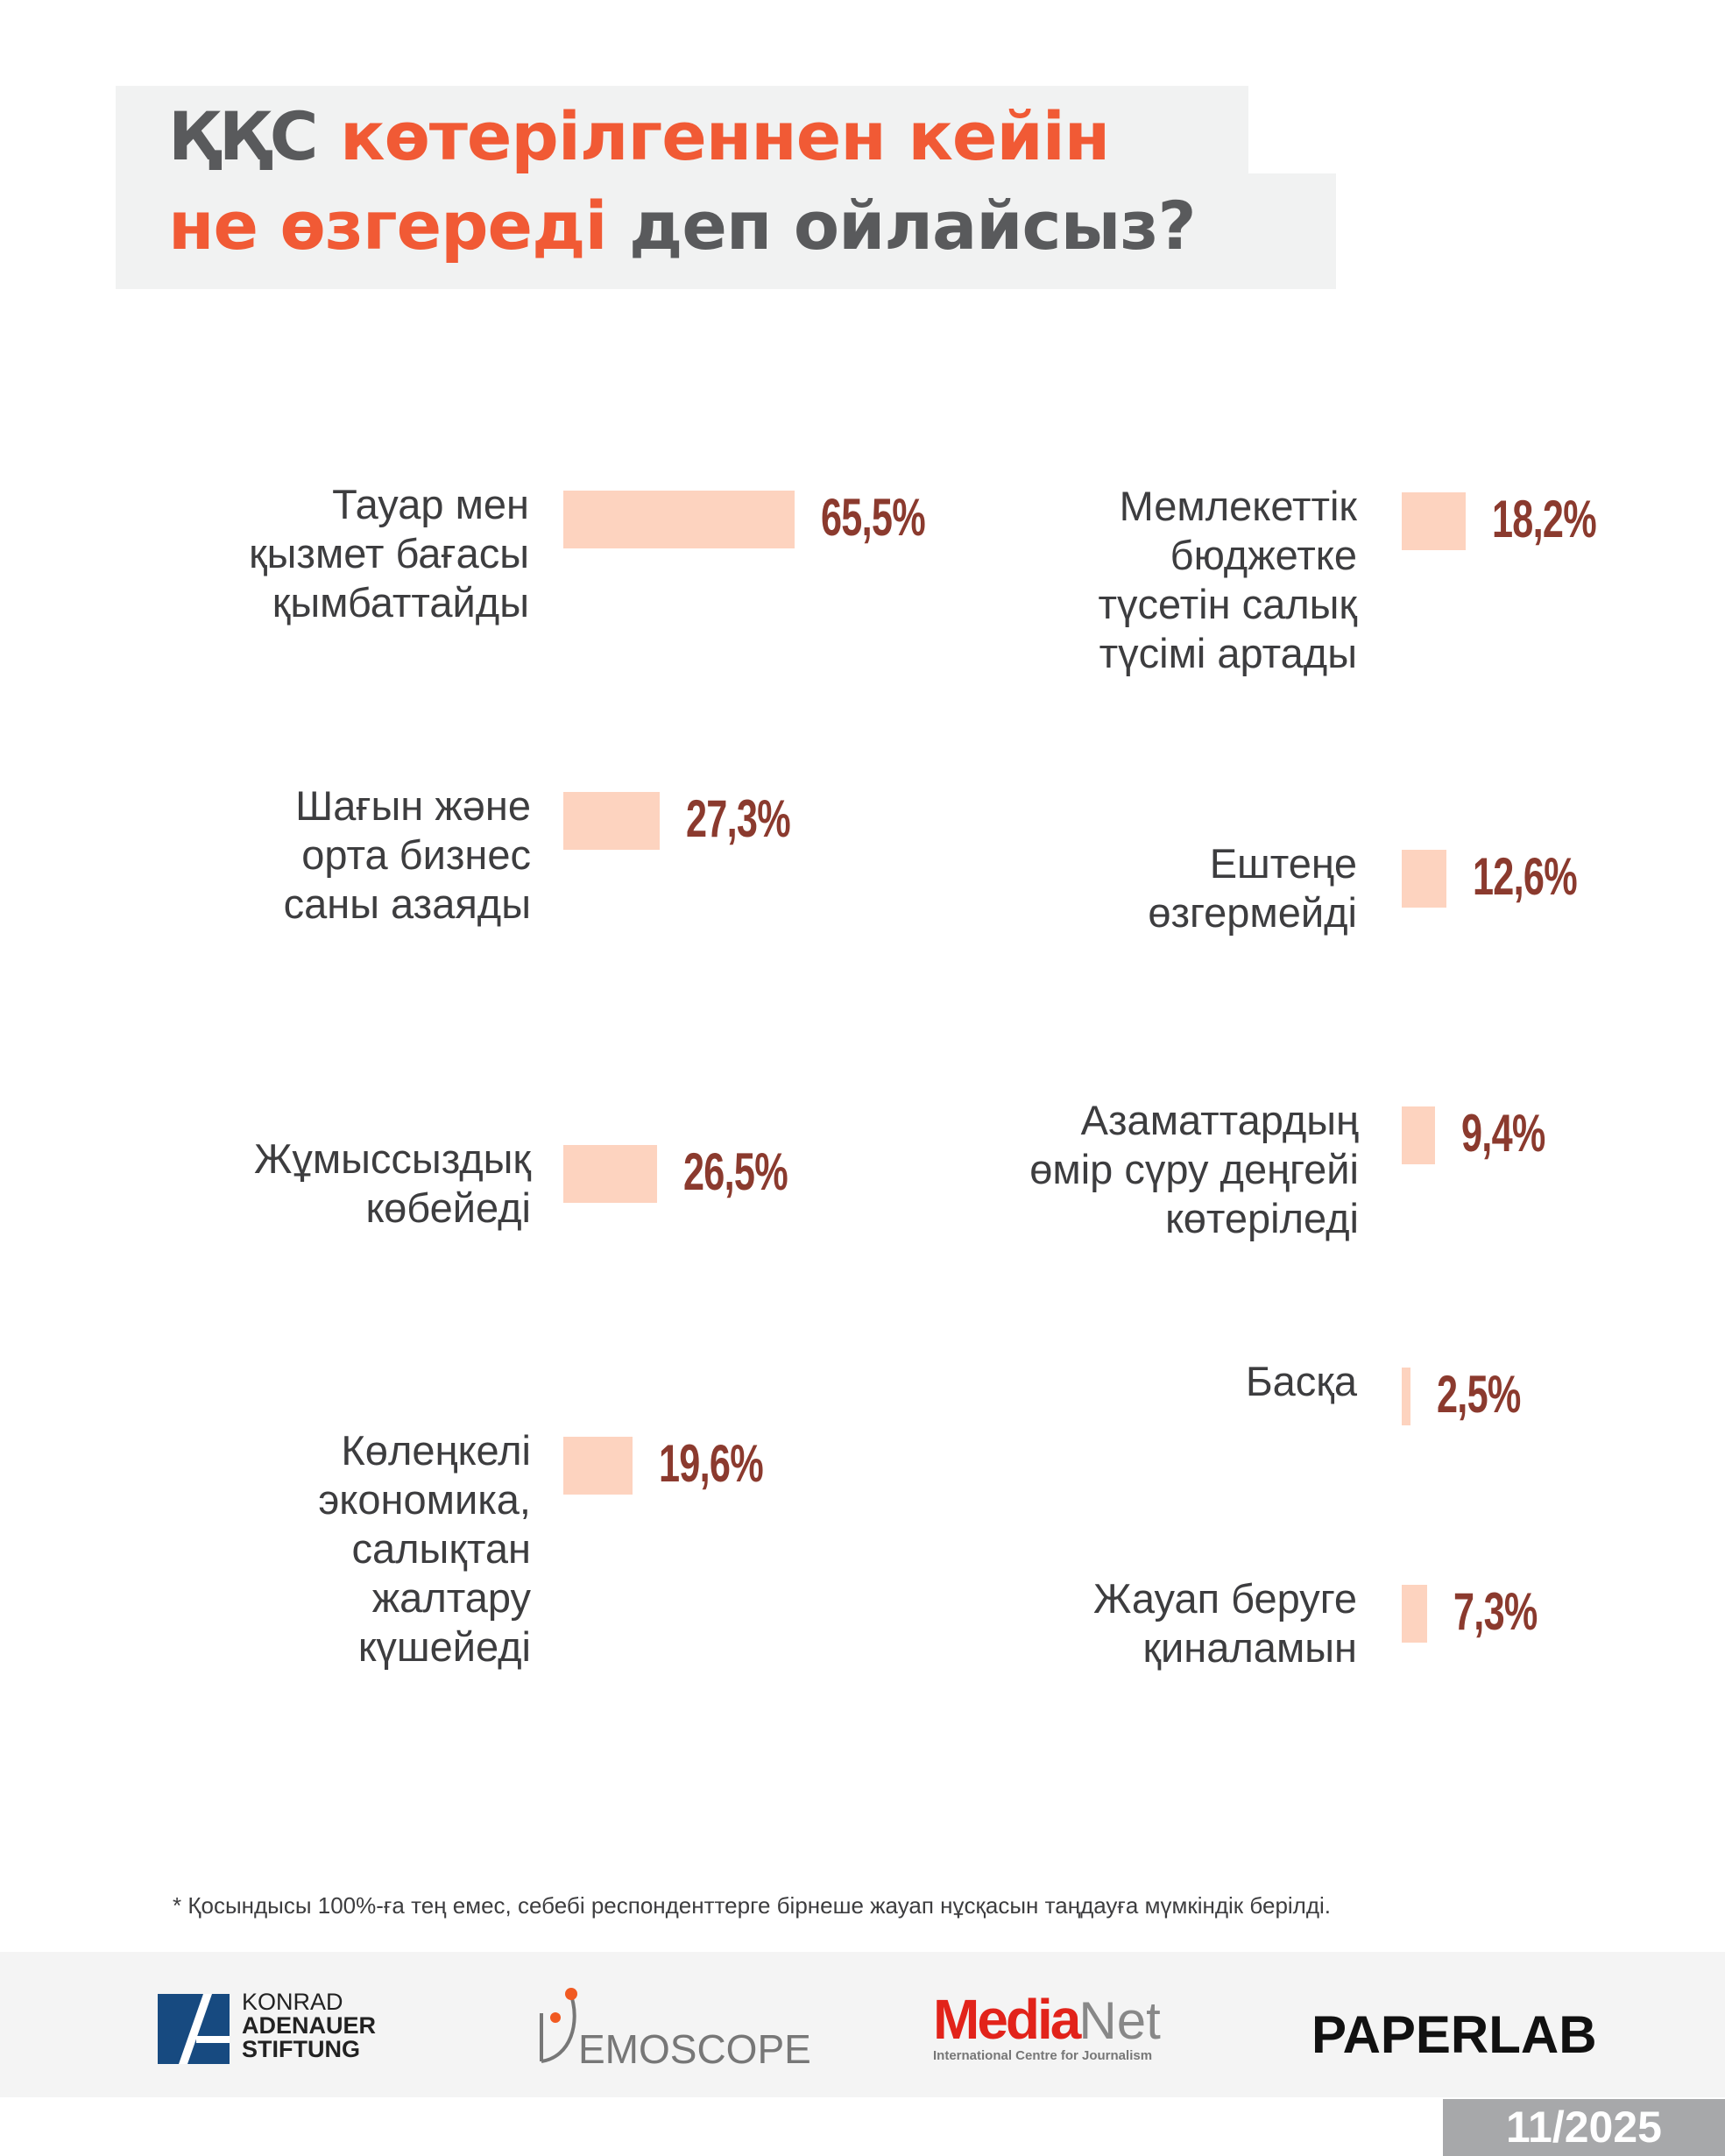  What do you see at coordinates (301, 2049) in the screenshot?
I see `kas-text: STIFTUNG` at bounding box center [301, 2049].